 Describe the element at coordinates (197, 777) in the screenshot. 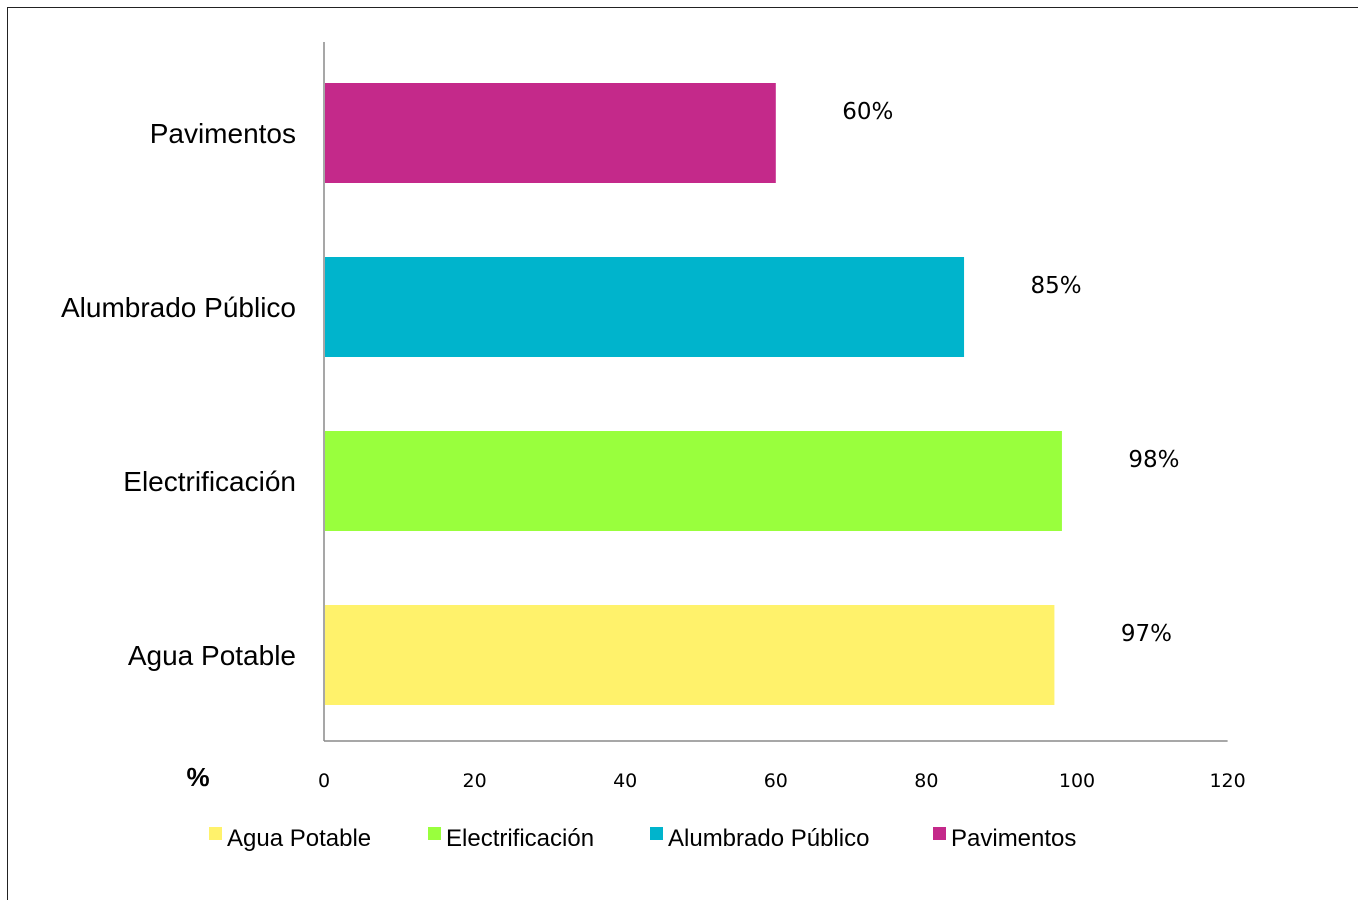

I see `x-axis-label: %` at that location.